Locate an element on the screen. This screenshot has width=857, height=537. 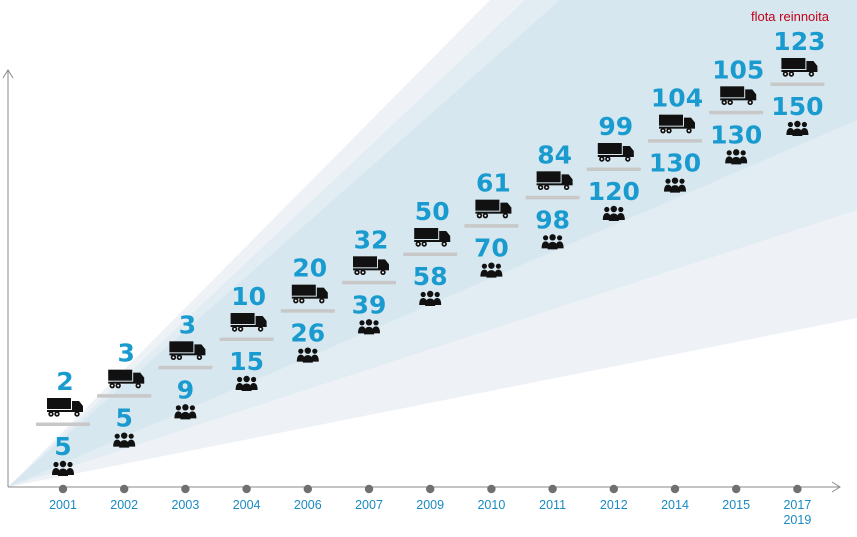
fleet-value: 3 is located at coordinates (125, 353).